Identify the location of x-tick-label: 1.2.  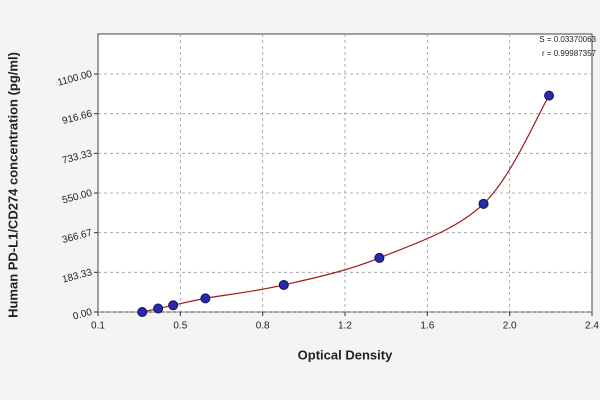
(345, 326).